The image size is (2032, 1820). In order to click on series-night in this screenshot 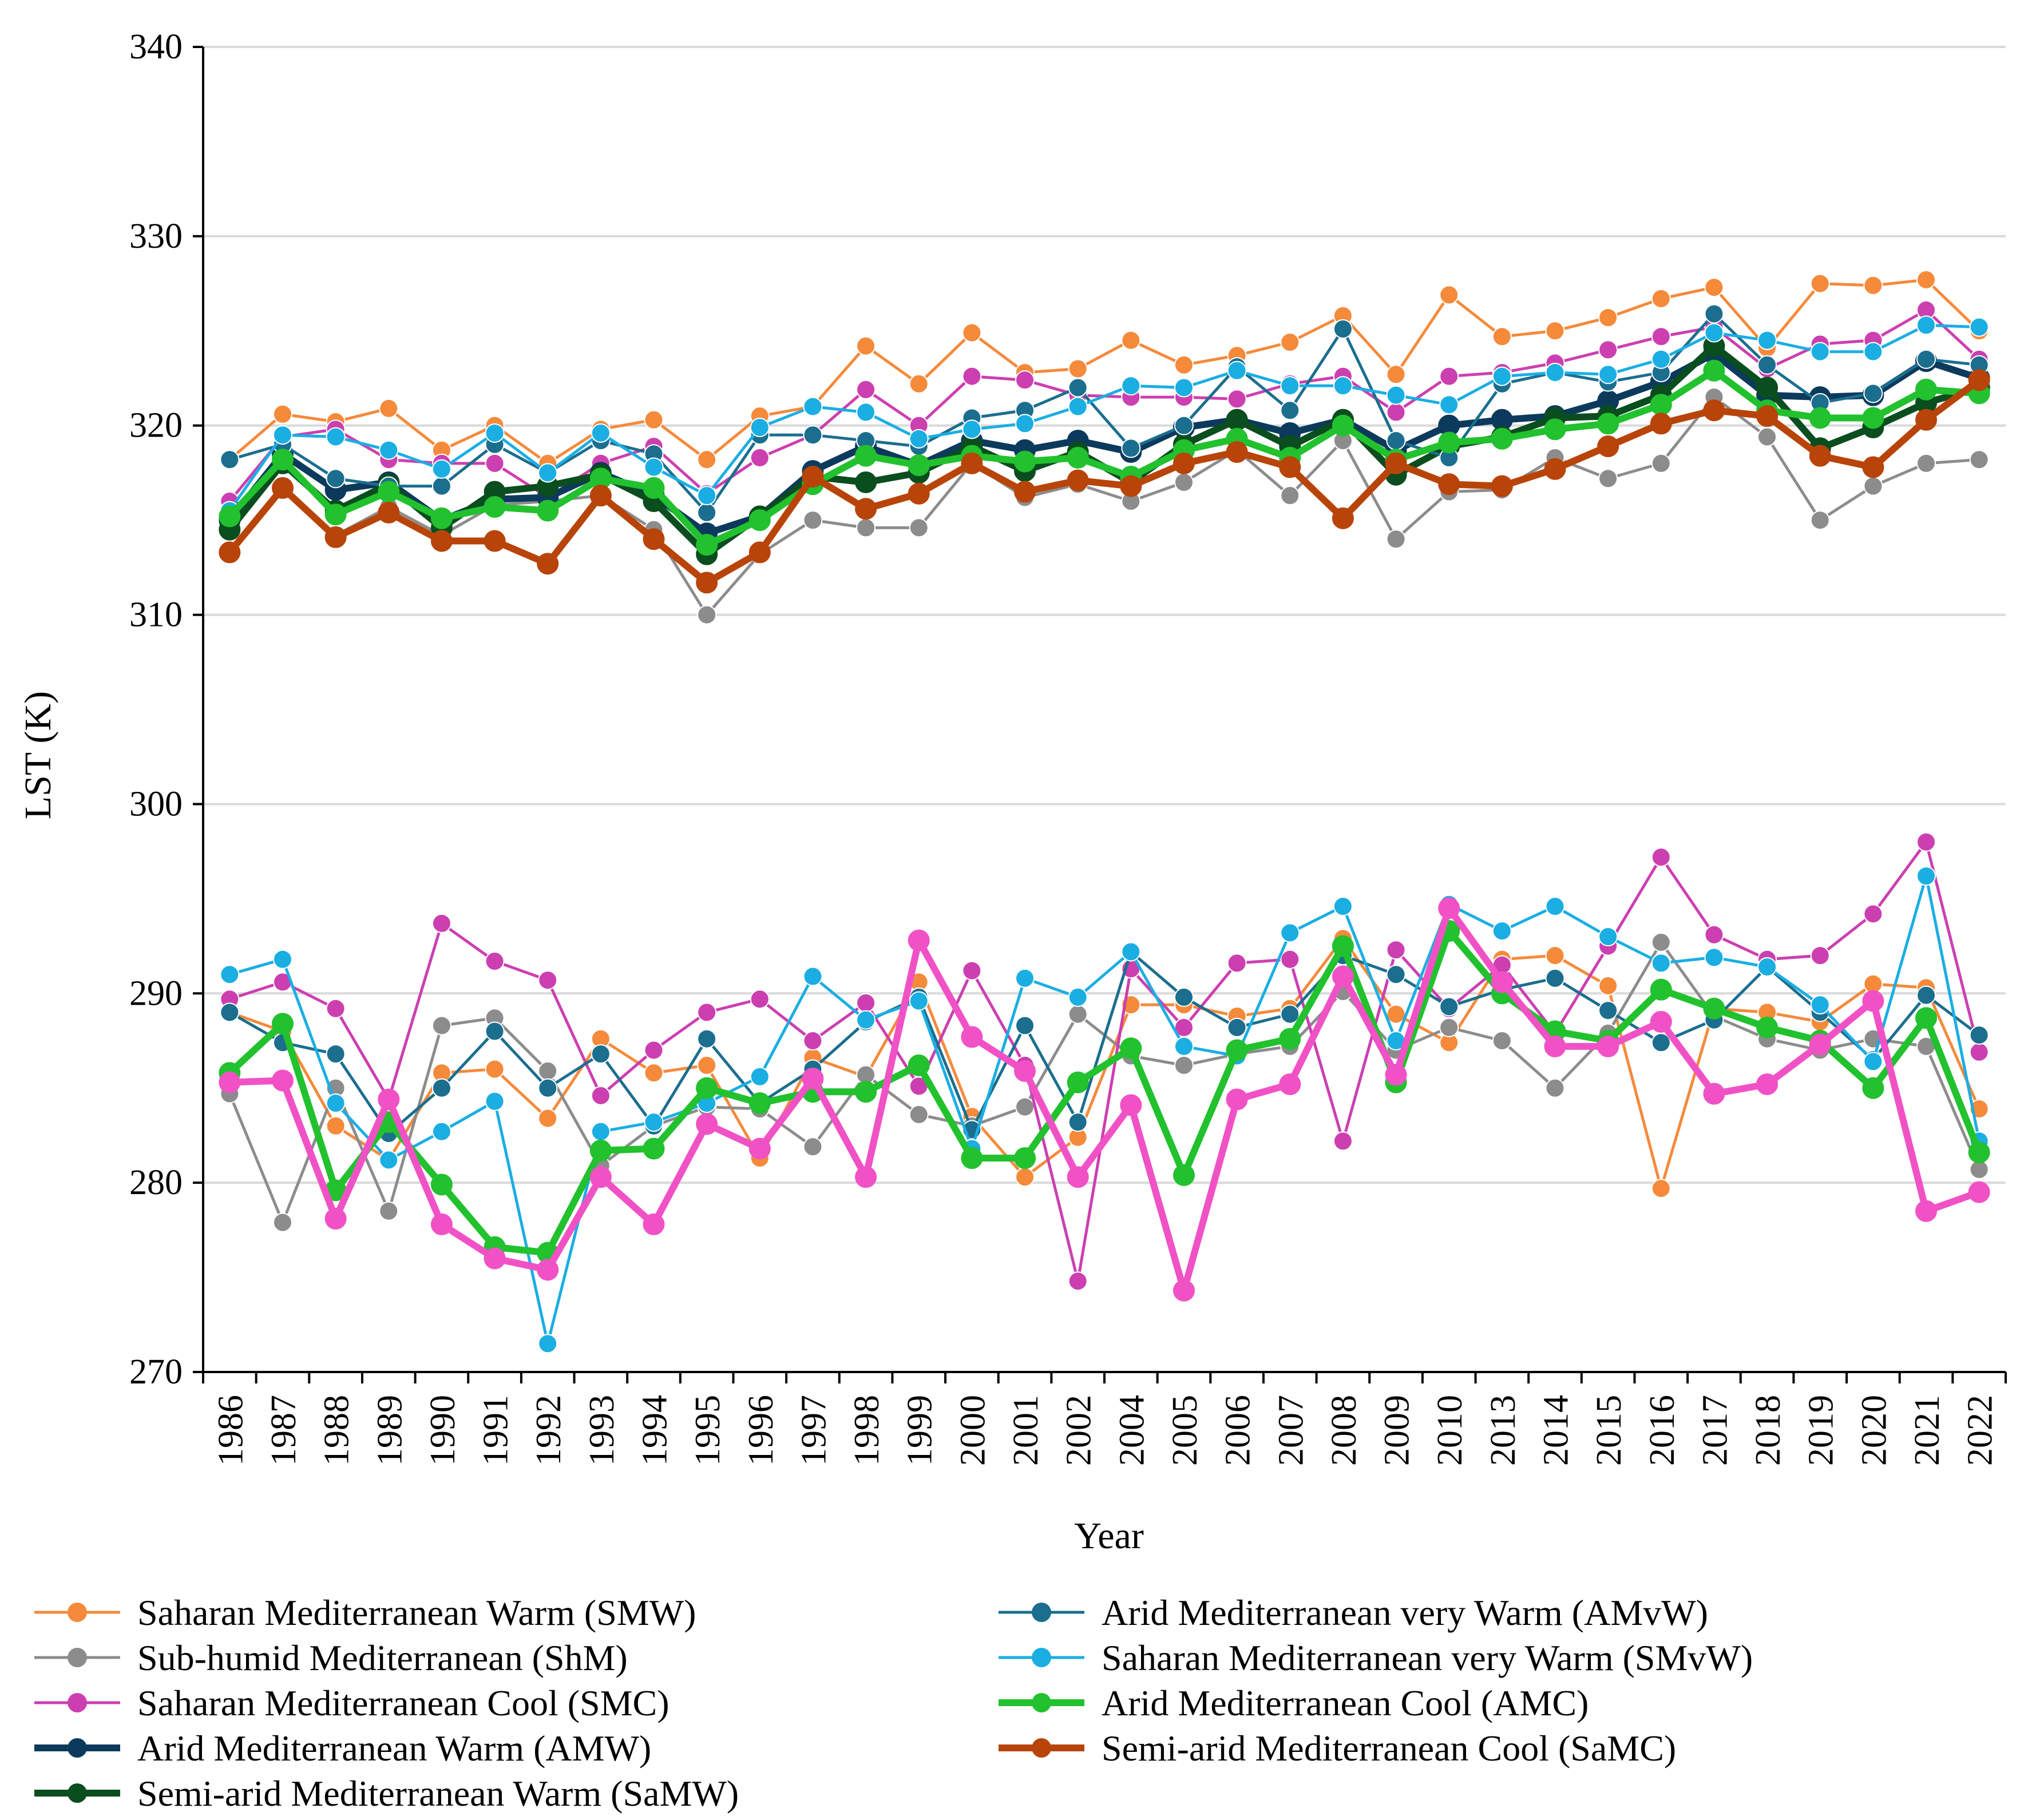, I will do `click(1104, 1082)`.